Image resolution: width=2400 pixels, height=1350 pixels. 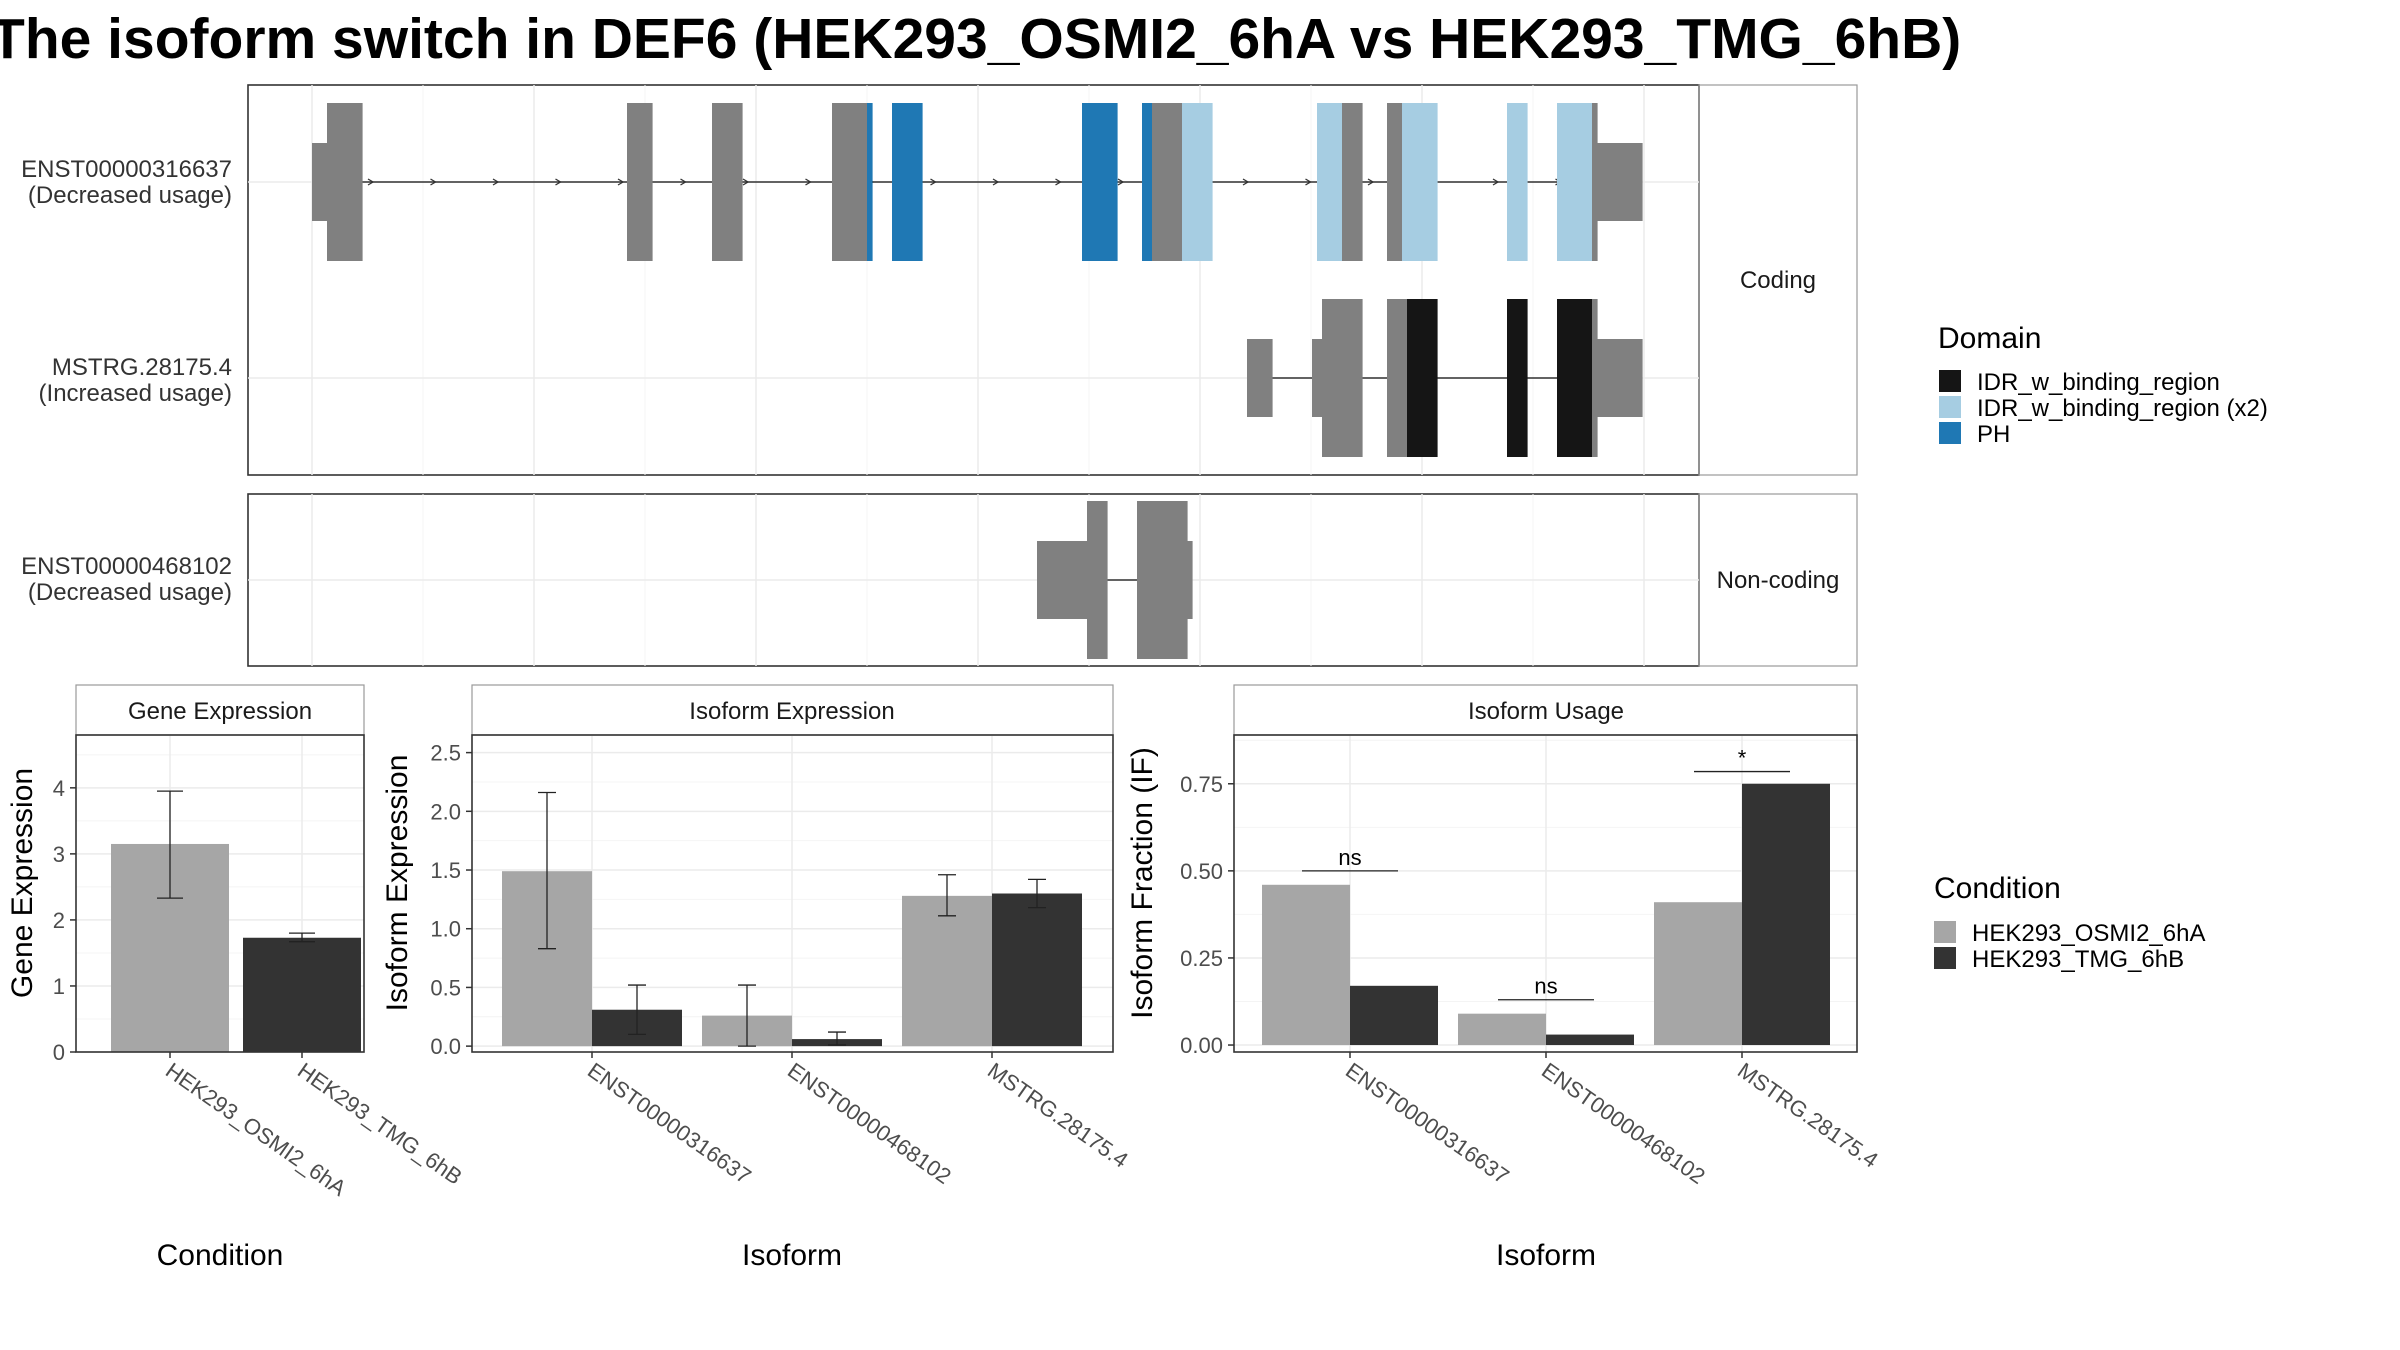 What do you see at coordinates (2078, 959) in the screenshot?
I see `legend-label-tmg: HEK293_TMG_6hB` at bounding box center [2078, 959].